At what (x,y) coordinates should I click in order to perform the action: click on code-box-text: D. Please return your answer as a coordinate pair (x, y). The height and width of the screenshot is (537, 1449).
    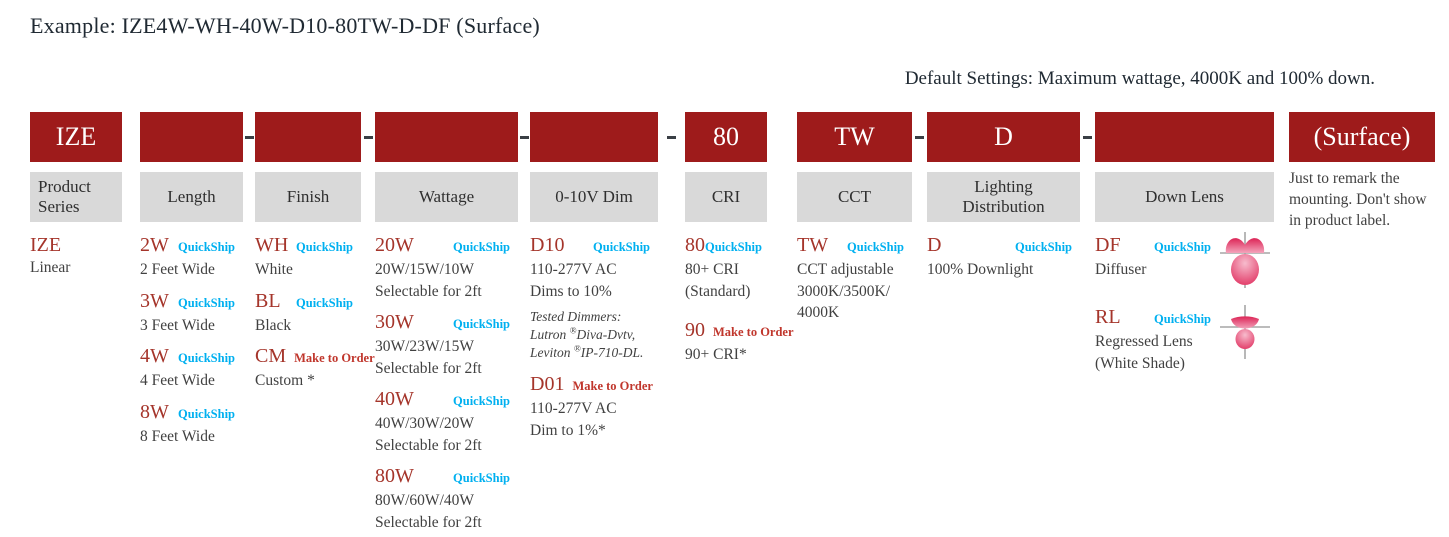
    Looking at the image, I should click on (1003, 136).